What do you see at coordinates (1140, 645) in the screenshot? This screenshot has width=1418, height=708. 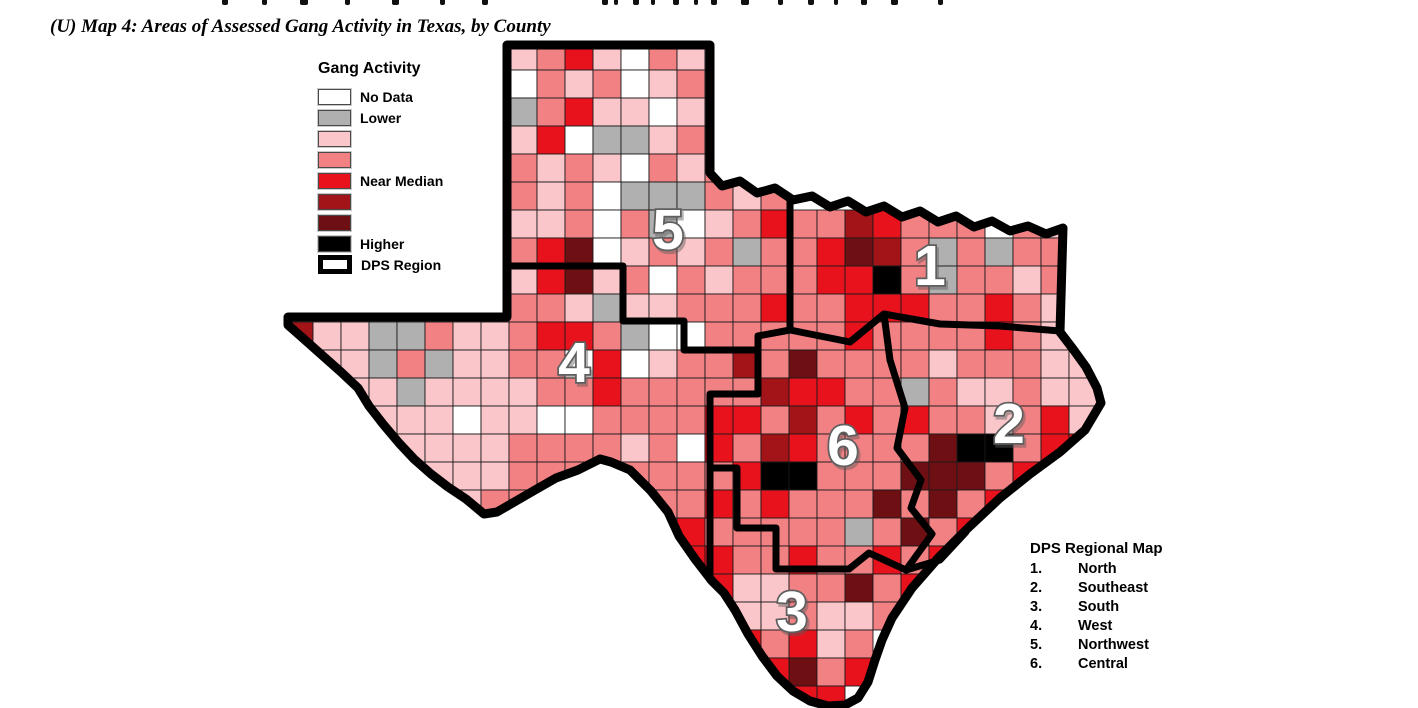 I see `region-key-entry: 5. Northwest` at bounding box center [1140, 645].